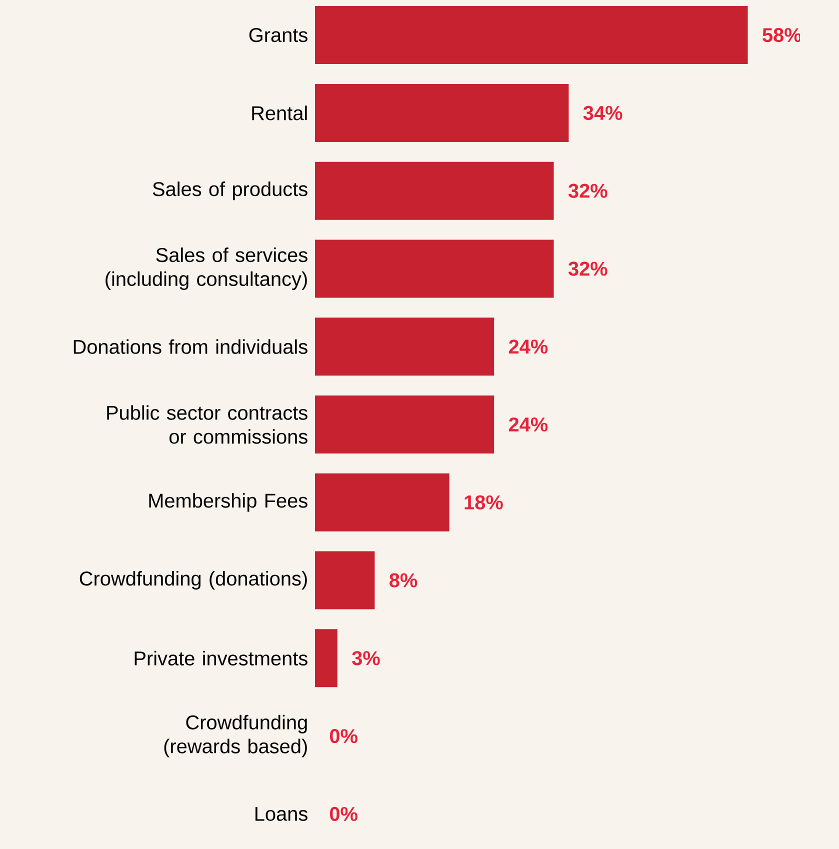 This screenshot has height=849, width=839. I want to click on y-tick-label: Grants, so click(278, 35).